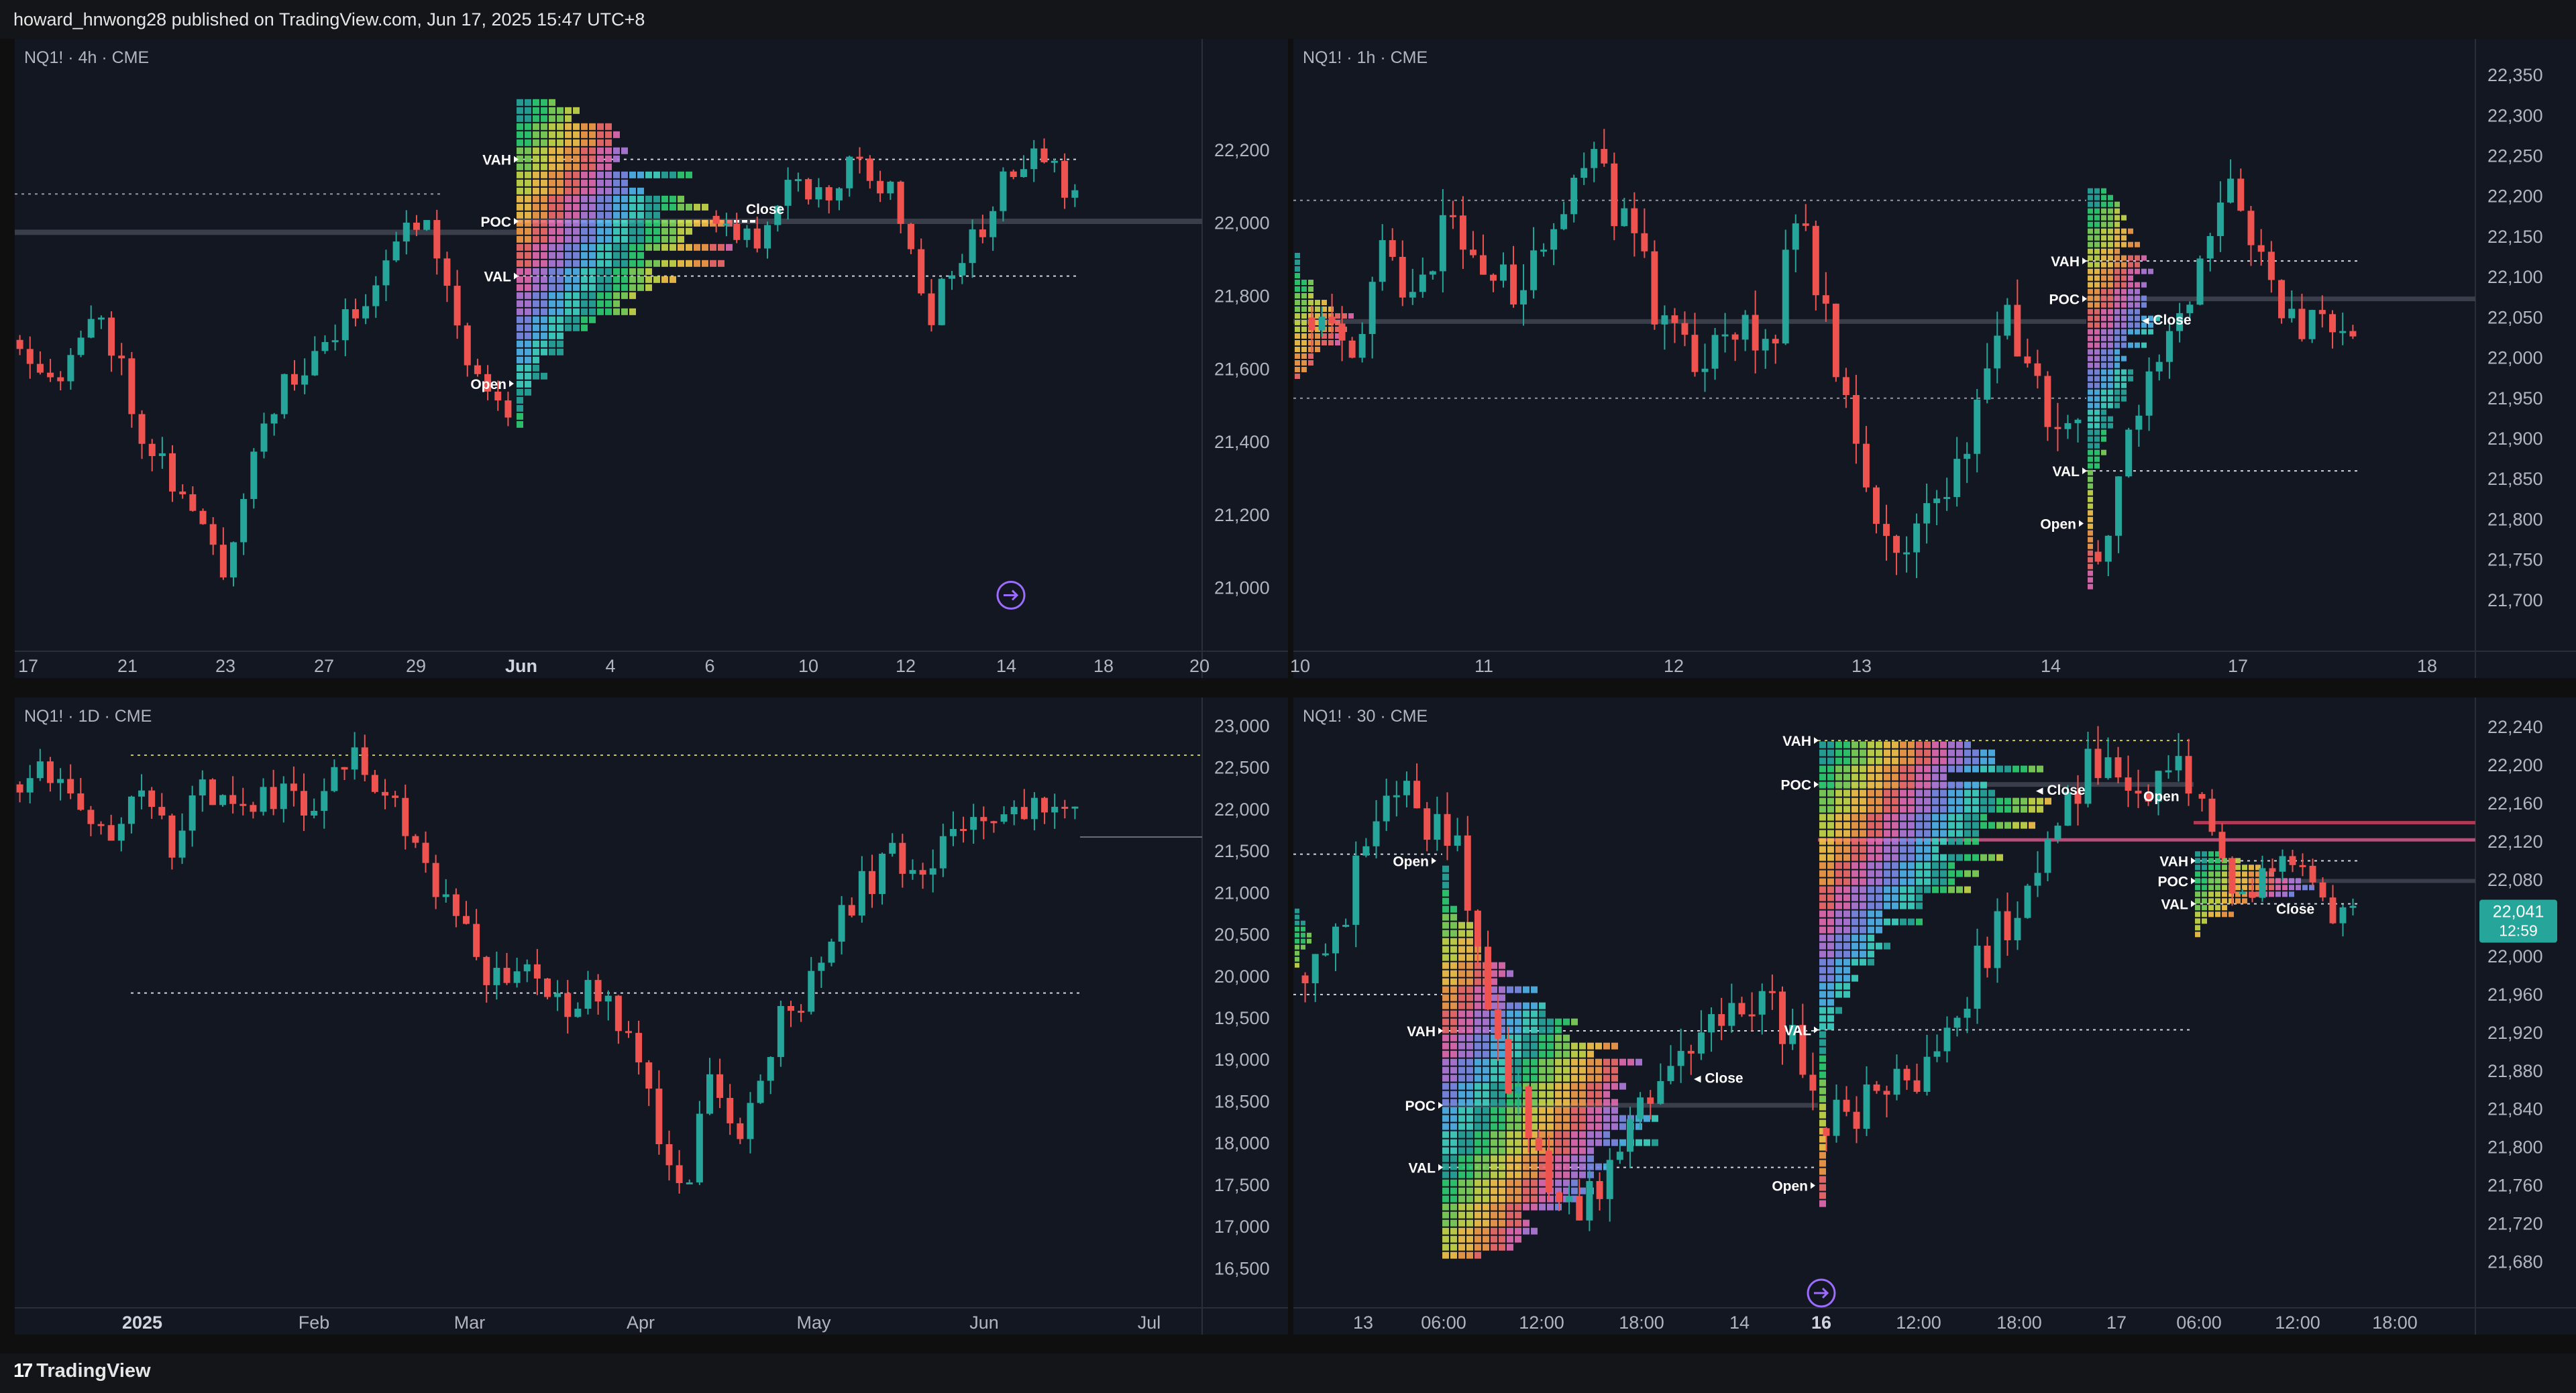 The width and height of the screenshot is (2576, 1393). Describe the element at coordinates (82, 1371) in the screenshot. I see `brand: 17 TradingView` at that location.